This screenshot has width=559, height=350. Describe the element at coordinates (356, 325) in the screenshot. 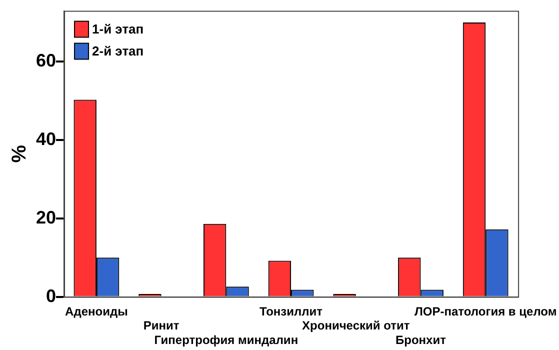

I see `x-tick-label: Хронический отит` at that location.